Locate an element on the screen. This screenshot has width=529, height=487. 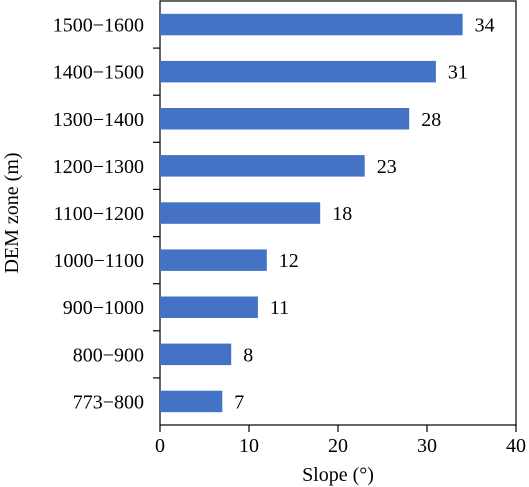
bar-value-label: 12 is located at coordinates (289, 261).